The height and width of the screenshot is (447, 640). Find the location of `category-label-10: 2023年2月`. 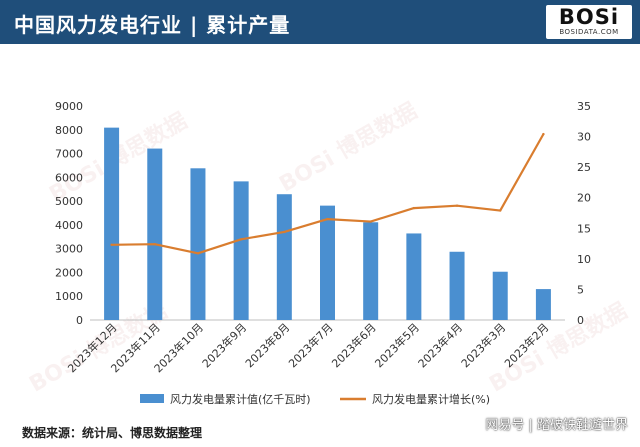

category-label-10: 2023年2月 is located at coordinates (526, 345).